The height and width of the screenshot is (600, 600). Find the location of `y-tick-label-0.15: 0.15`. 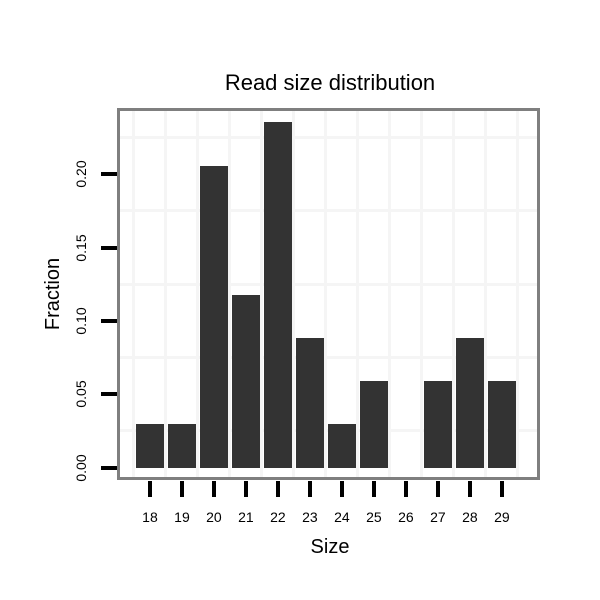

y-tick-label-0.15: 0.15 is located at coordinates (81, 247).